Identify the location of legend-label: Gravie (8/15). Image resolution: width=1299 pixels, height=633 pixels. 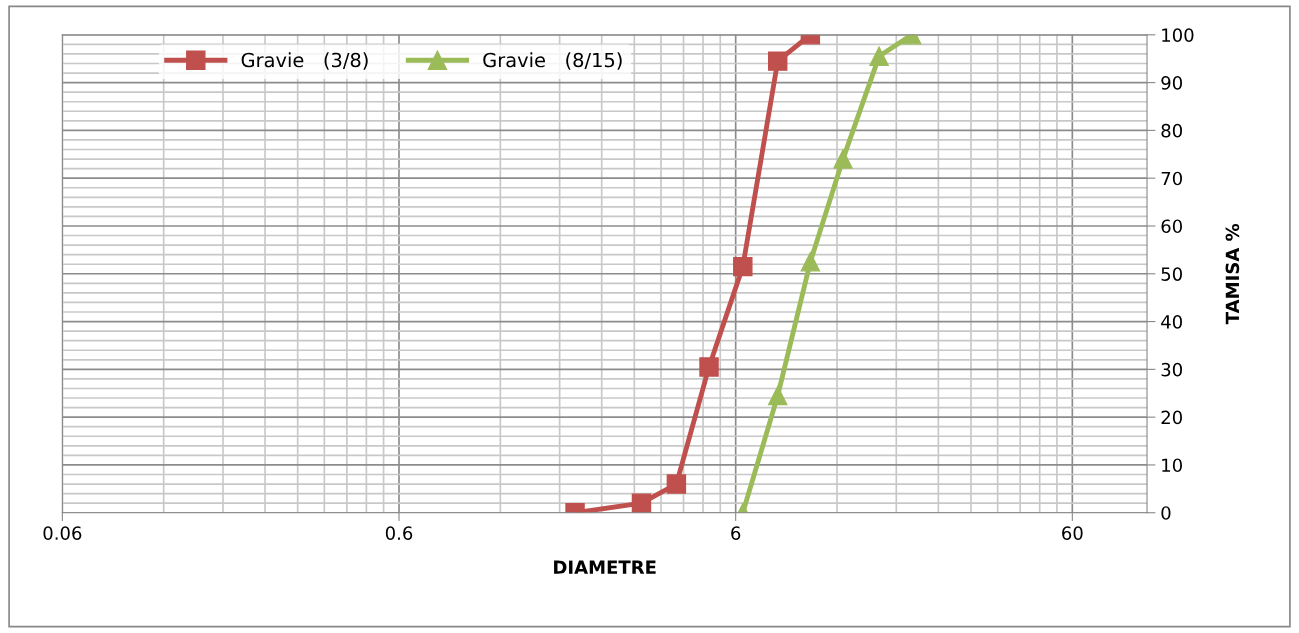
(552, 61).